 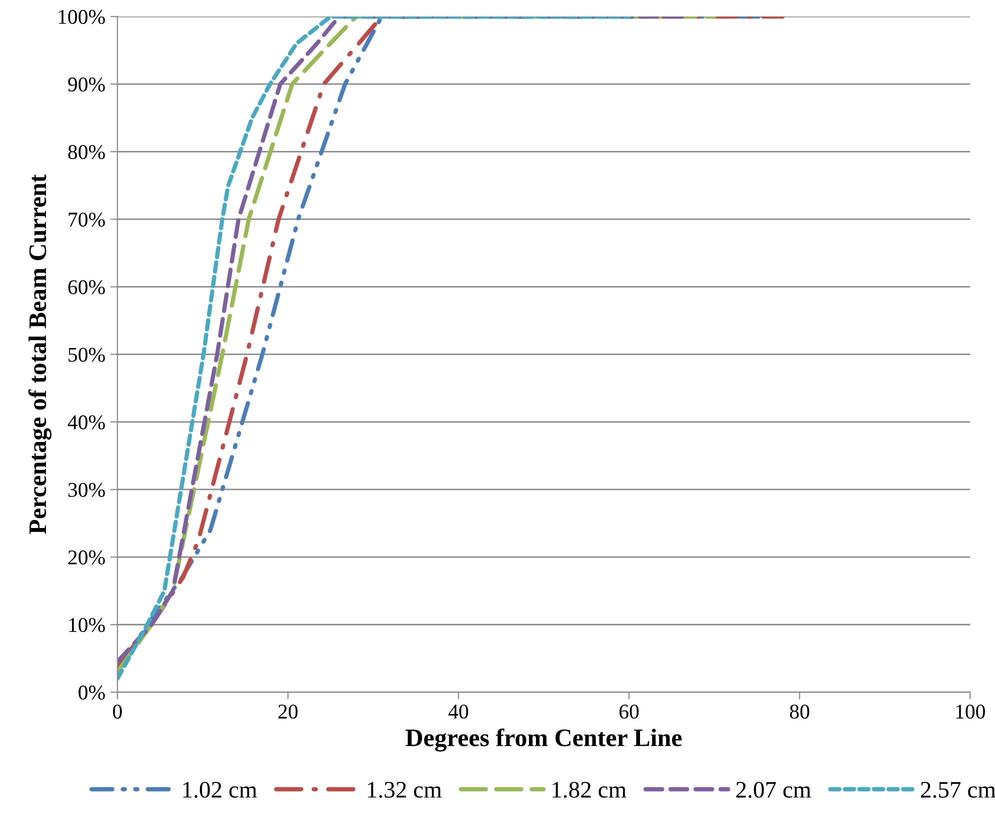 I want to click on x-tick-label: 0, so click(x=117, y=711).